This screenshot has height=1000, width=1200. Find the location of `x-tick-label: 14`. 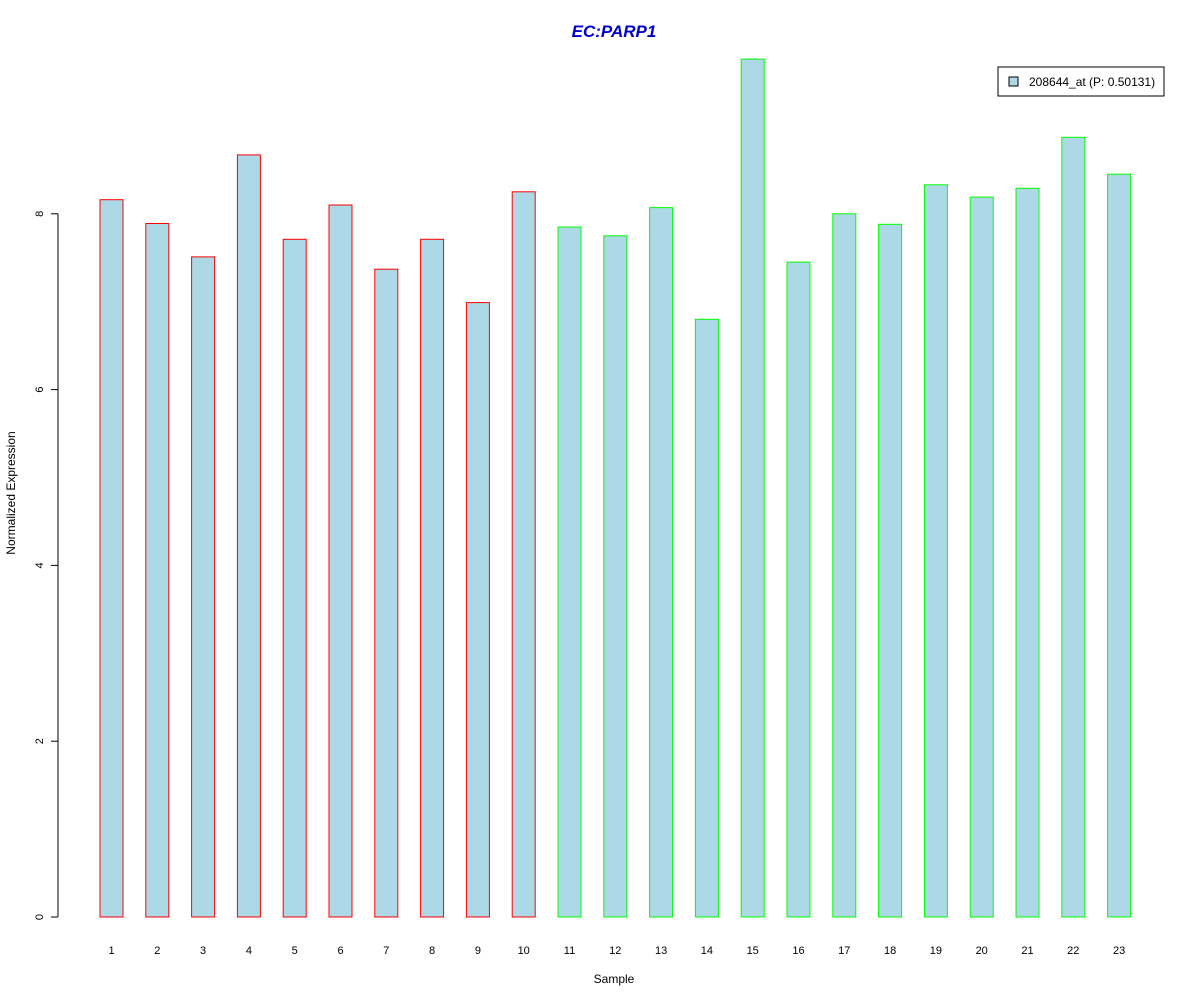

x-tick-label: 14 is located at coordinates (707, 951).